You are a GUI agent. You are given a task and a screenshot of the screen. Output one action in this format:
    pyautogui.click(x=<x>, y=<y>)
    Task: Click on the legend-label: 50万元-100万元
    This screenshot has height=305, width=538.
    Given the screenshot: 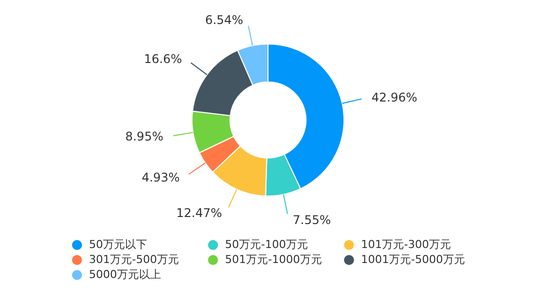 What is the action you would take?
    pyautogui.click(x=266, y=244)
    